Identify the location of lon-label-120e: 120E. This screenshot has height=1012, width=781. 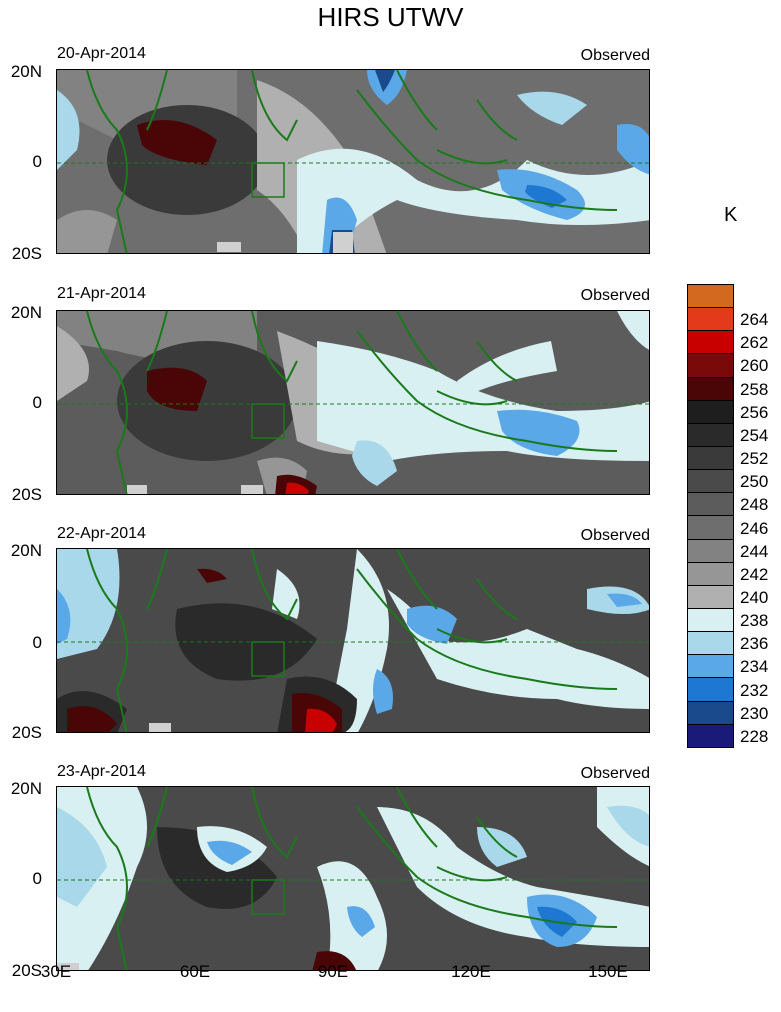
(471, 971).